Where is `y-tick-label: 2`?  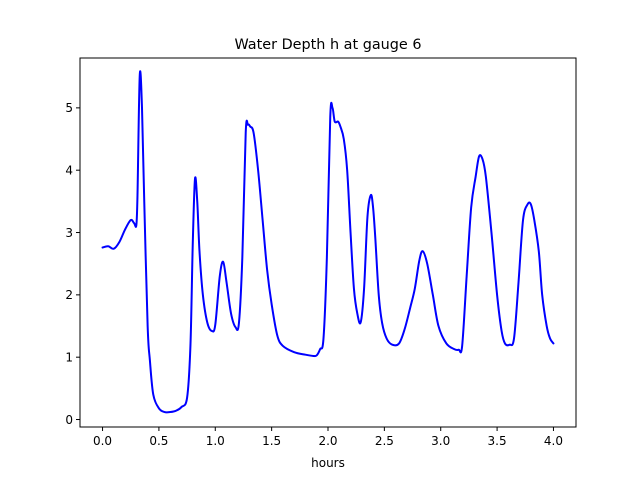 y-tick-label: 2 is located at coordinates (69, 295).